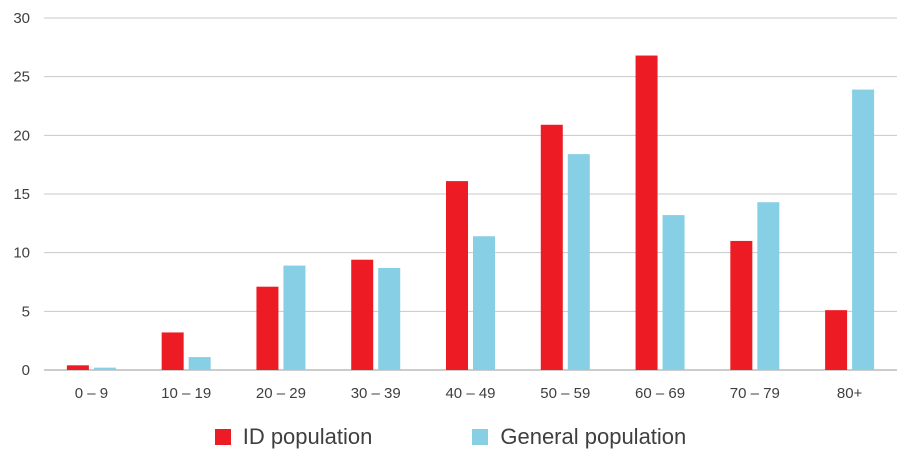  Describe the element at coordinates (480, 437) in the screenshot. I see `legend-swatch-general-population` at that location.